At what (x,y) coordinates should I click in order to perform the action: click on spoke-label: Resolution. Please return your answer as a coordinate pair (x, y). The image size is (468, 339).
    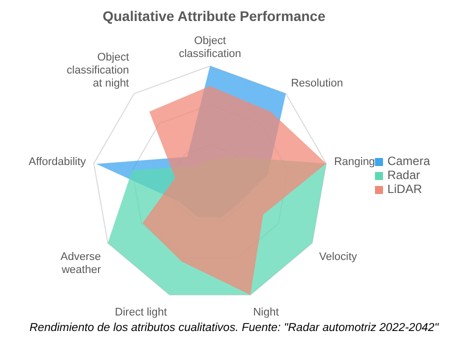
    Looking at the image, I should click on (316, 83).